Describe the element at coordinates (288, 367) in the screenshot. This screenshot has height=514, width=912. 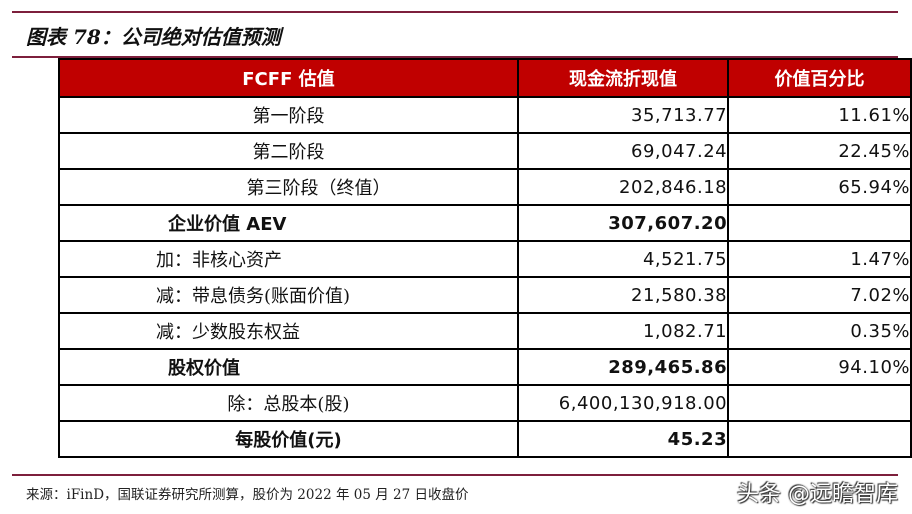
I see `row-label: 股权价值` at that location.